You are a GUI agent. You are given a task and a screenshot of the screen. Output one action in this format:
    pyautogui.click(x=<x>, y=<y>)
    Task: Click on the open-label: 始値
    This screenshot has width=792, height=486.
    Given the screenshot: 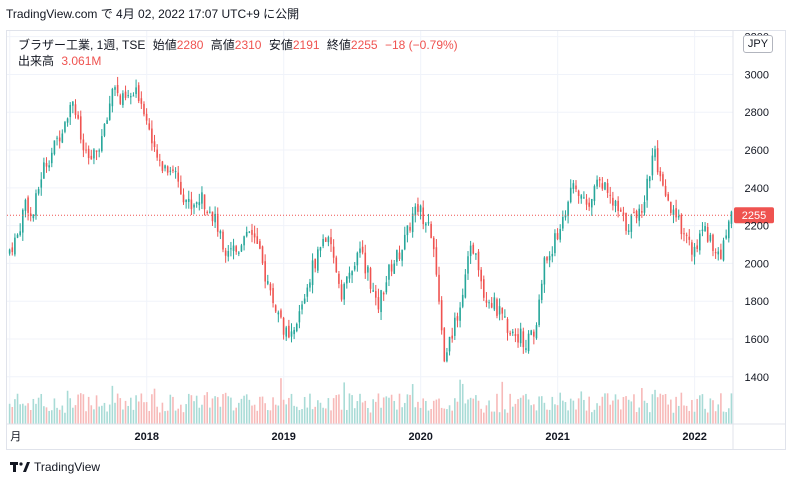 What is the action you would take?
    pyautogui.click(x=164, y=45)
    